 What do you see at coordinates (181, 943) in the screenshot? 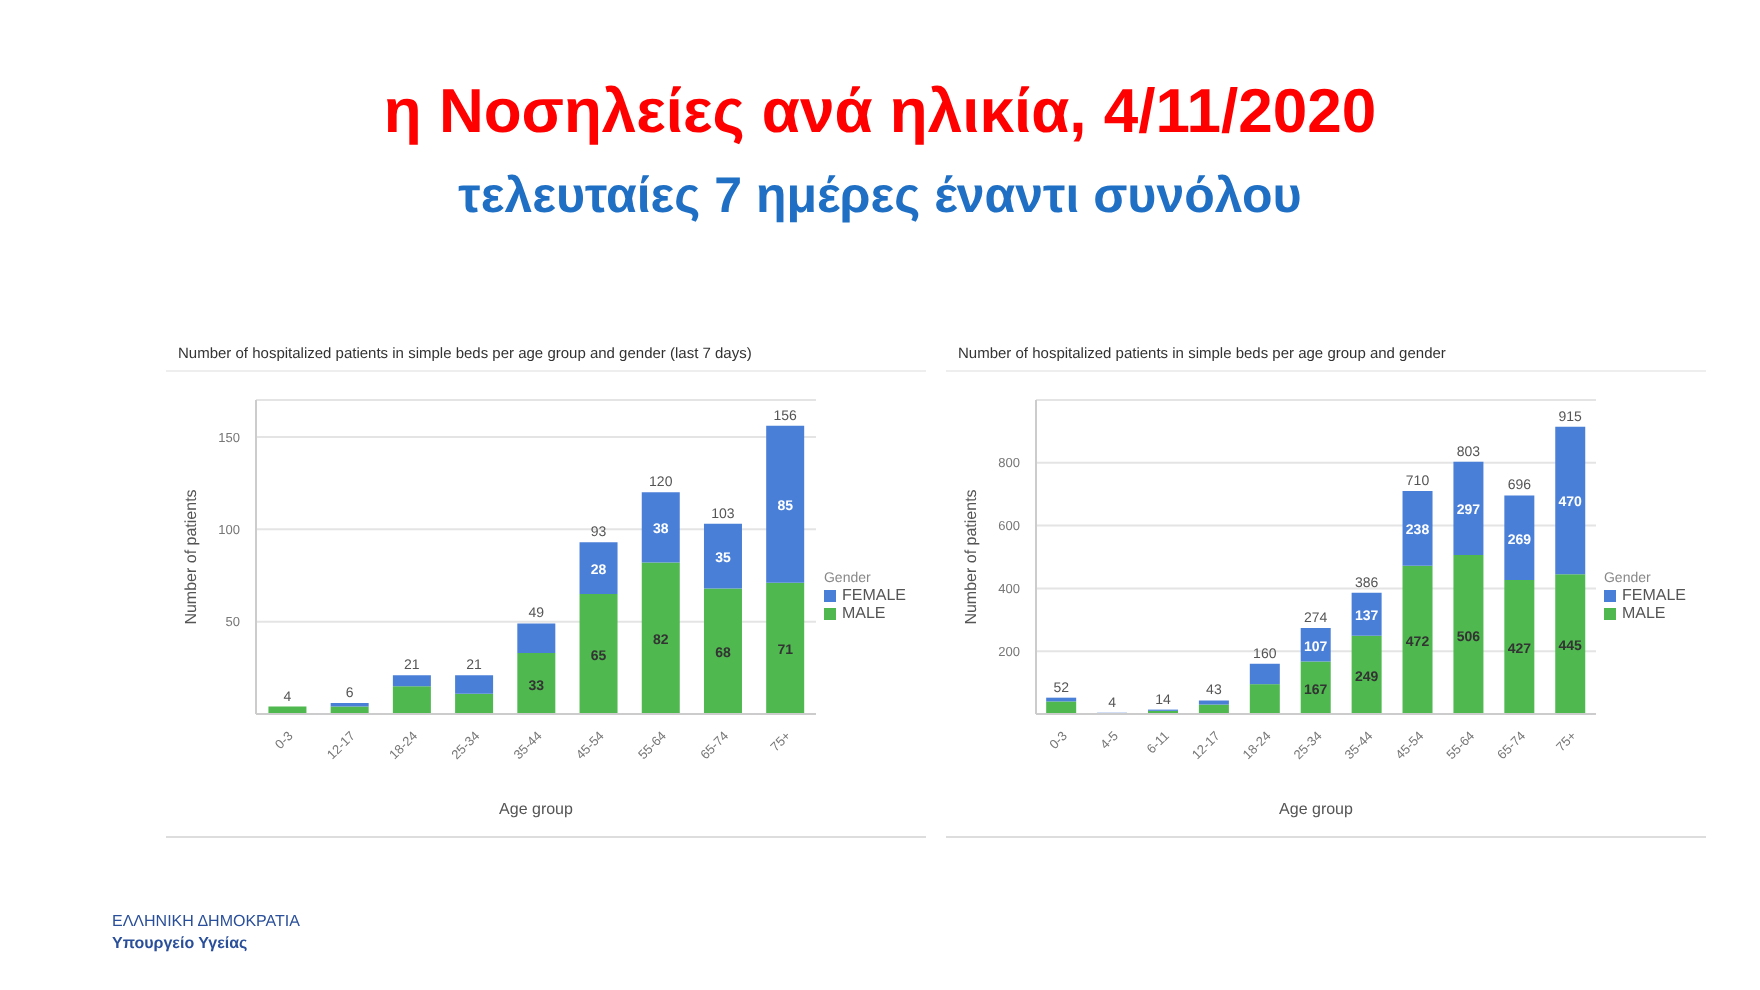
I see `text: Υπουργείο Υγείας` at bounding box center [181, 943].